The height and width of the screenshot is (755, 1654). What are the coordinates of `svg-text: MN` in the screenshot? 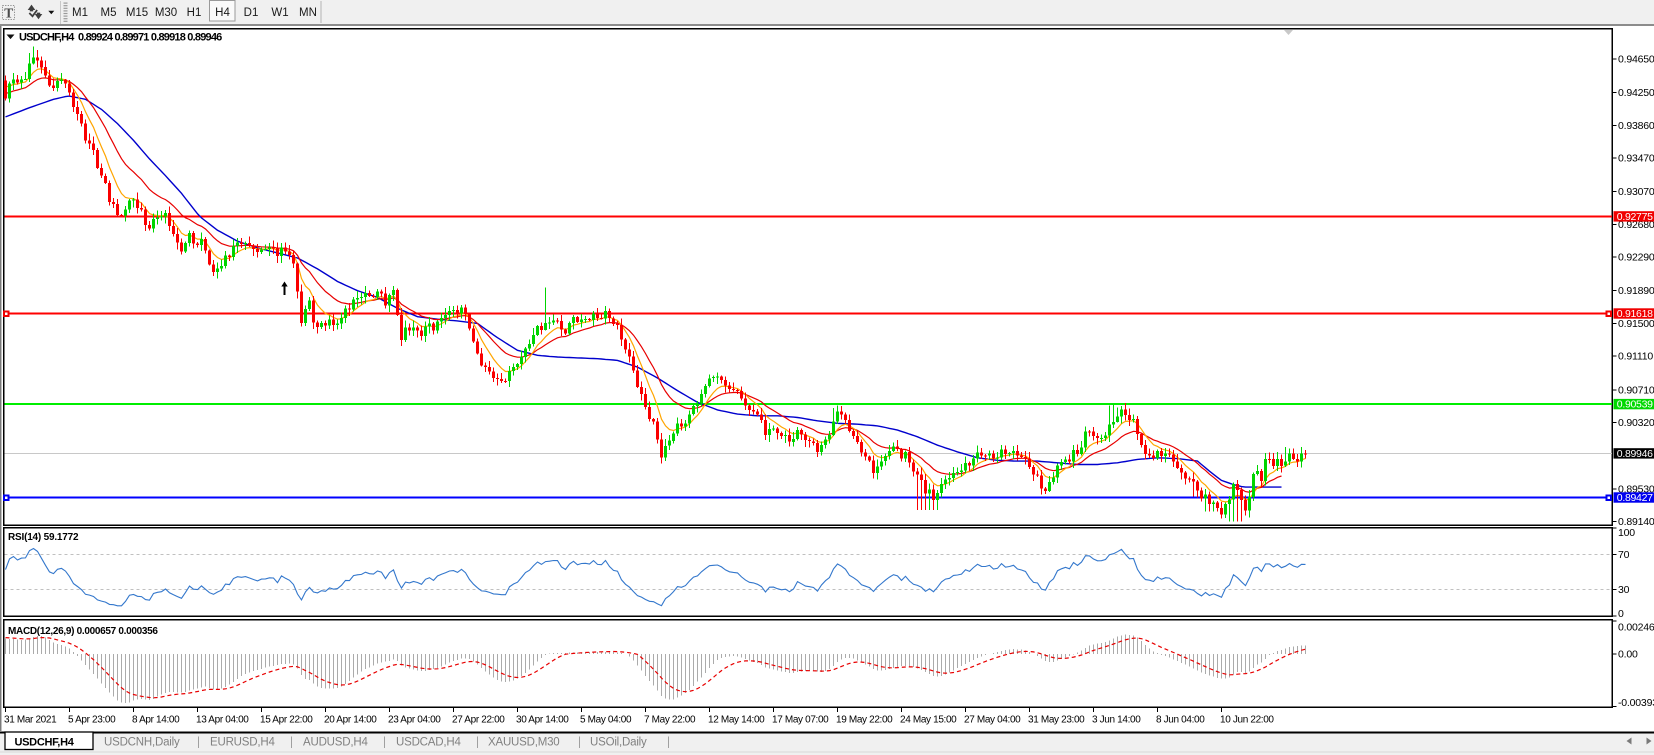 It's located at (308, 13).